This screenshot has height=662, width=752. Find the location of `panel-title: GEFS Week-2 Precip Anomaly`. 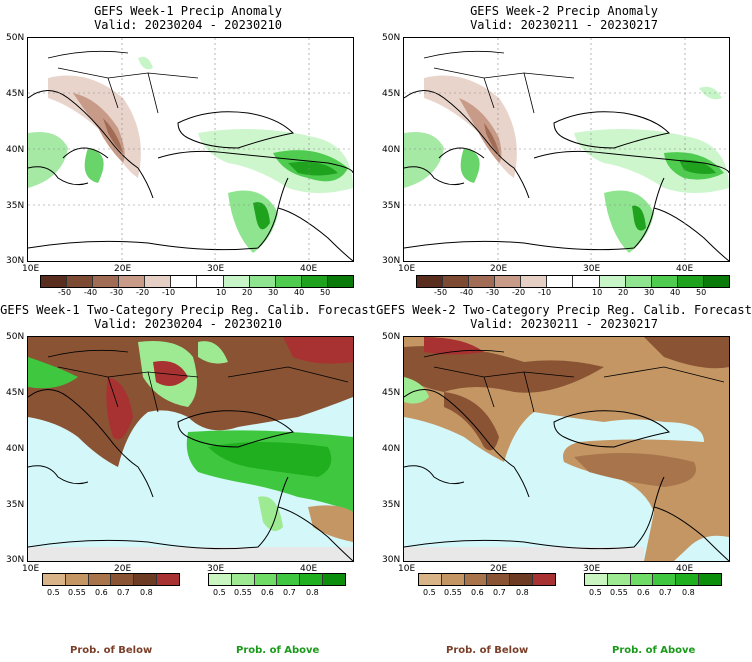

panel-title: GEFS Week-2 Precip Anomaly is located at coordinates (564, 11).